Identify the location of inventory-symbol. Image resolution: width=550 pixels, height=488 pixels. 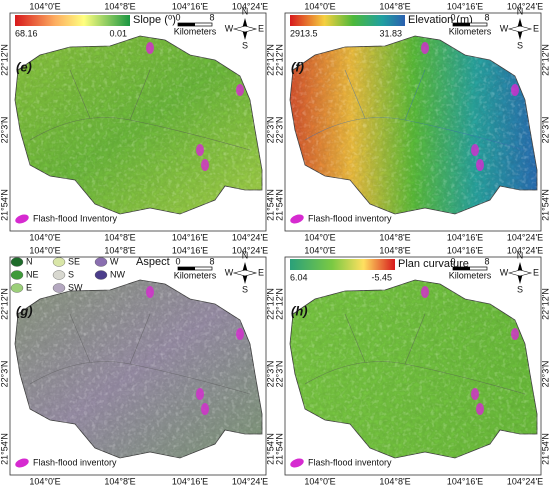
(297, 463).